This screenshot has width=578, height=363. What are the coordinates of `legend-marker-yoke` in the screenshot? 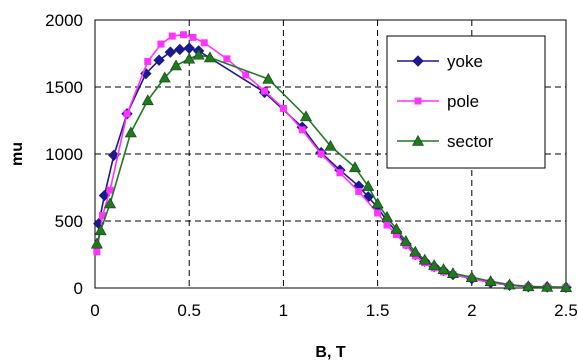 It's located at (418, 61).